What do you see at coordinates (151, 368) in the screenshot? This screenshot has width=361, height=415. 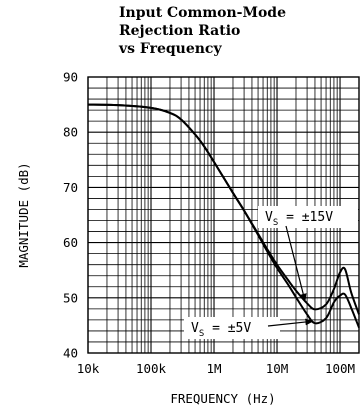 I see `x-tick-label: 100k` at bounding box center [151, 368].